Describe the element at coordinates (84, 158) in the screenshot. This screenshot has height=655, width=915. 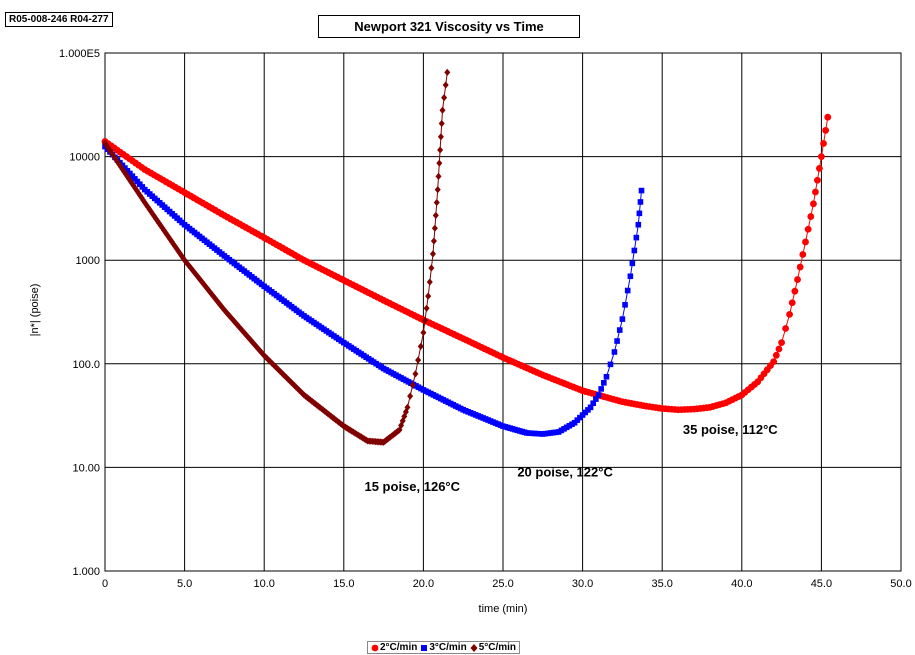
I see `y-tick-label: 10000` at that location.